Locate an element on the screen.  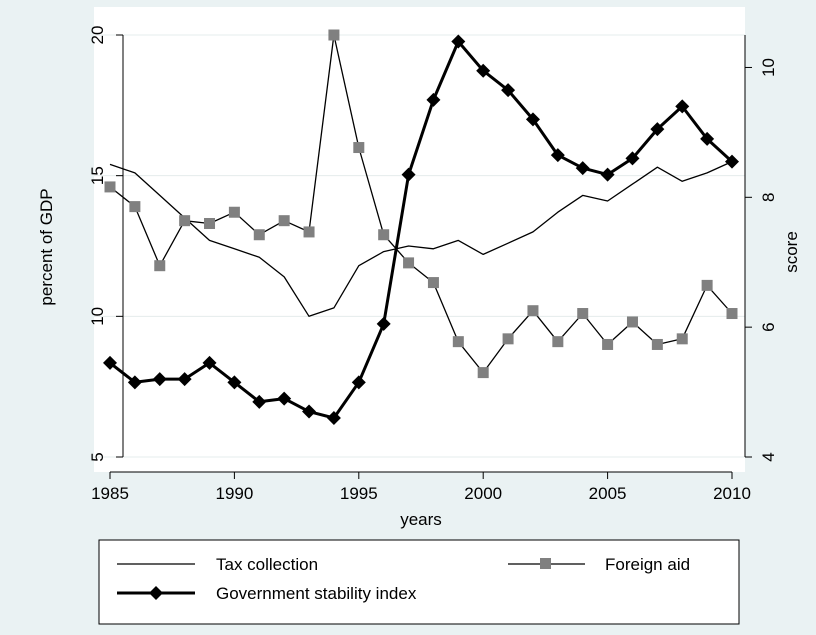
point-foreign-aid-2008 is located at coordinates (682, 339).